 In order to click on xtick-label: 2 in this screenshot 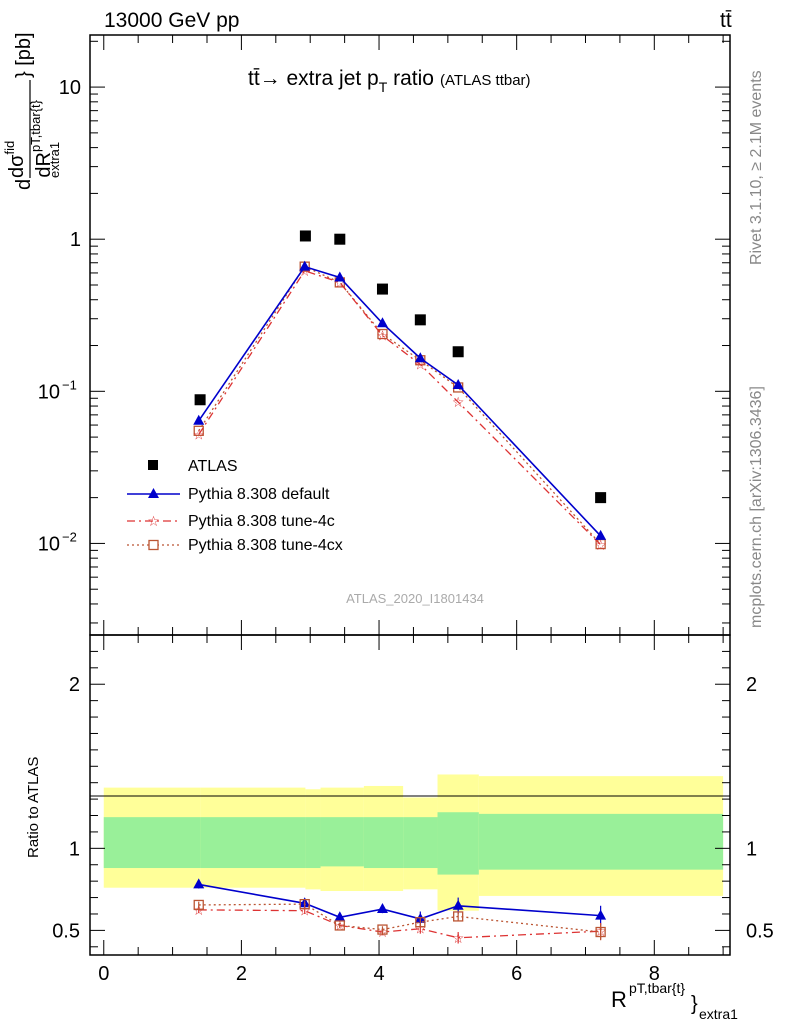, I will do `click(241, 974)`.